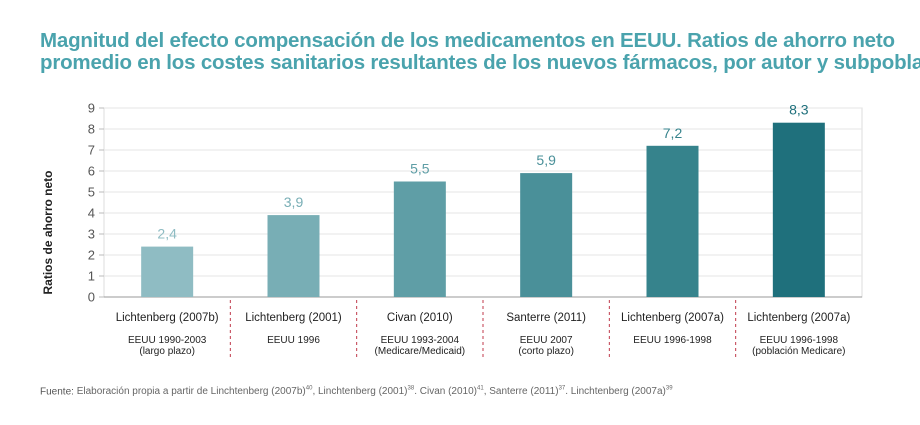 The width and height of the screenshot is (920, 425). I want to click on y-tick-label: 9, so click(91, 108).